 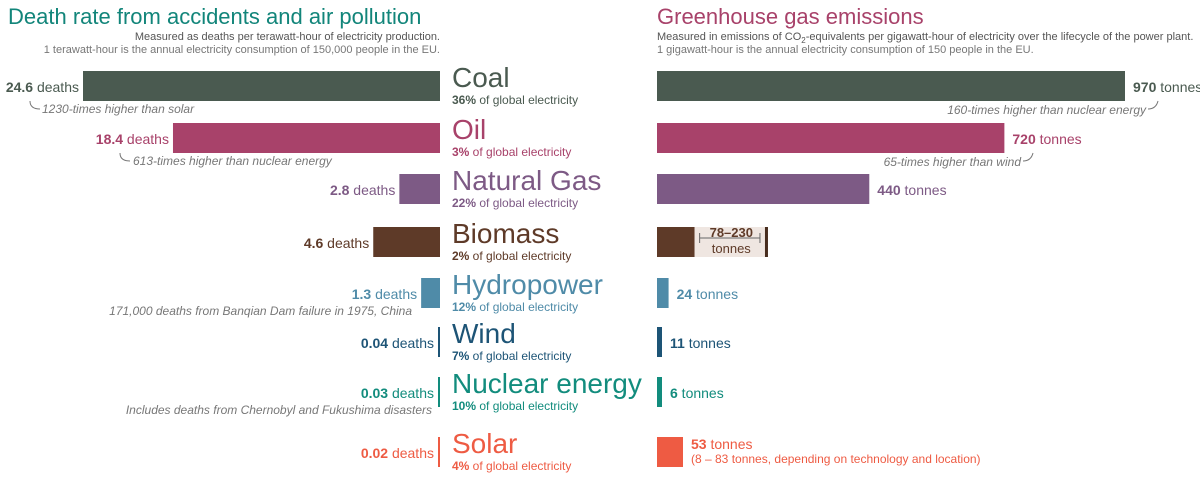 What do you see at coordinates (730, 444) in the screenshot?
I see `emission-unit-solar: tonnes` at bounding box center [730, 444].